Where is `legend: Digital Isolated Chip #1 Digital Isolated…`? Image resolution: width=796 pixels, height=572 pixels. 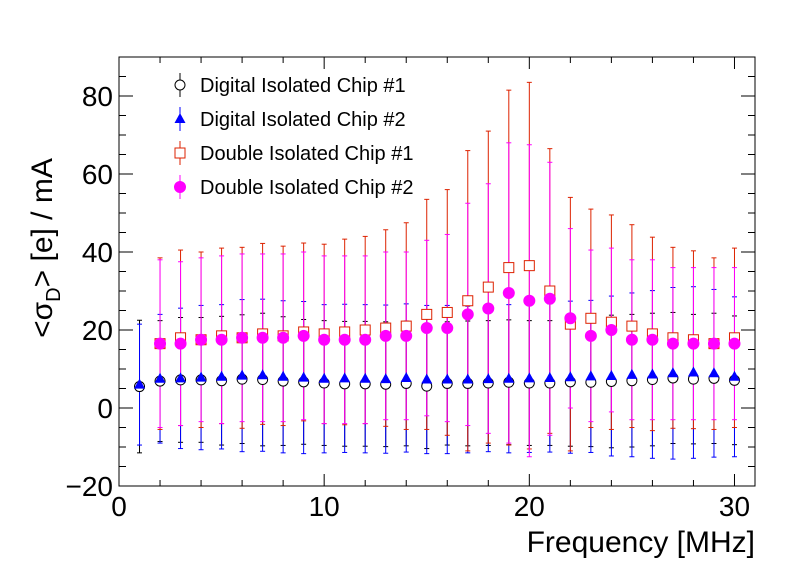 legend: Digital Isolated Chip #1 Digital Isolated… is located at coordinates (293, 136).